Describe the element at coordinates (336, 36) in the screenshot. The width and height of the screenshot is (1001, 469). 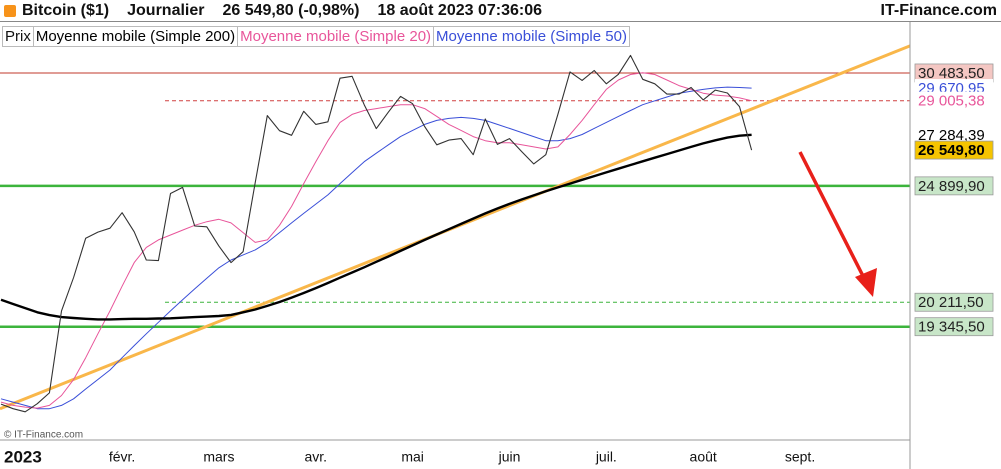
I see `legend-item: Moyenne mobile (Simple 20)` at that location.